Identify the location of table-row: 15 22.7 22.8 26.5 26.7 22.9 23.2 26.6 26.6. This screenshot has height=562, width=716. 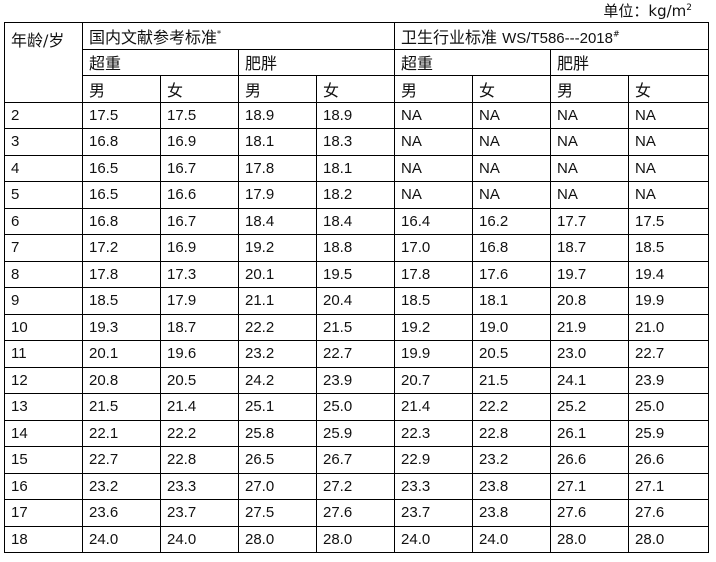
(357, 460).